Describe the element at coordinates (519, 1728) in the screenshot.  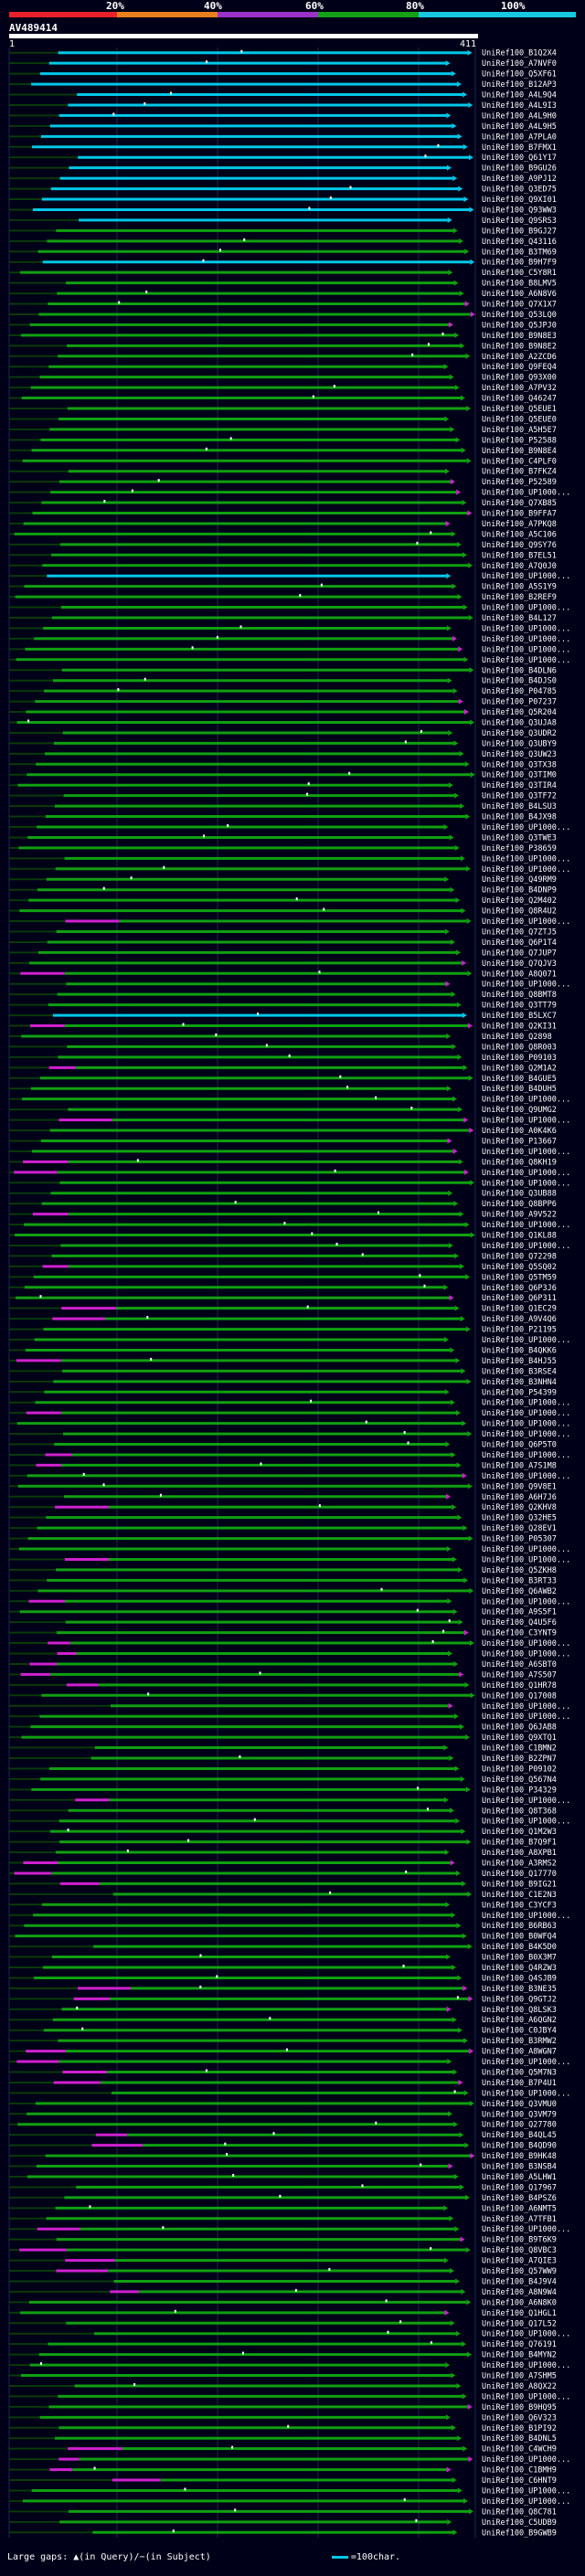
I see `hit-label: UniRef100_Q6JAB8` at that location.